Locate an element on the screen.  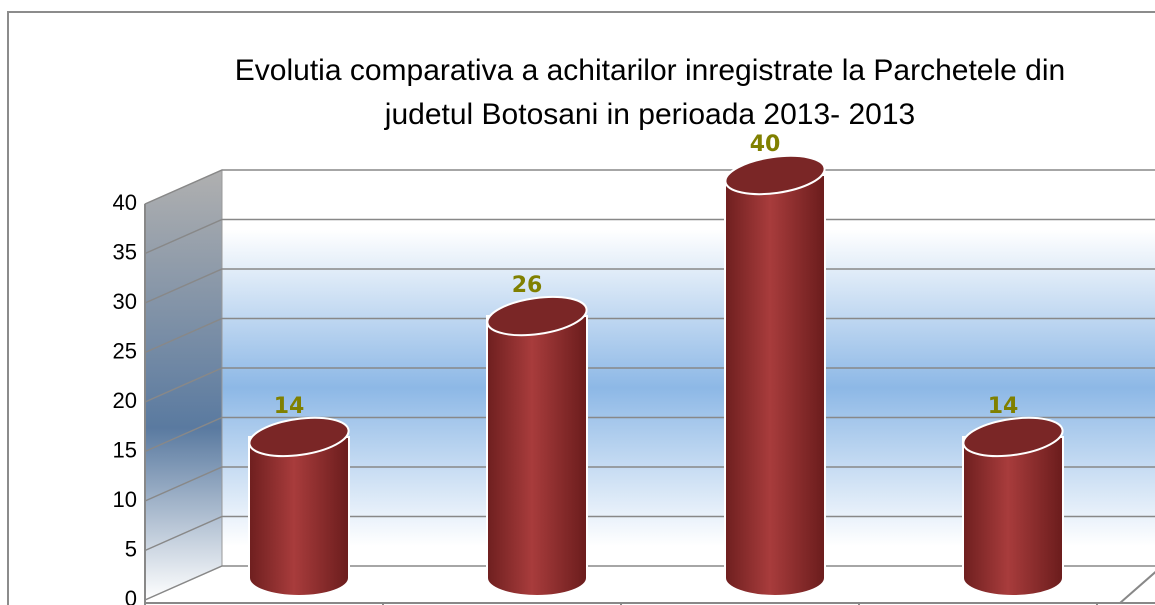
y-tick-label: 20 is located at coordinates (125, 400).